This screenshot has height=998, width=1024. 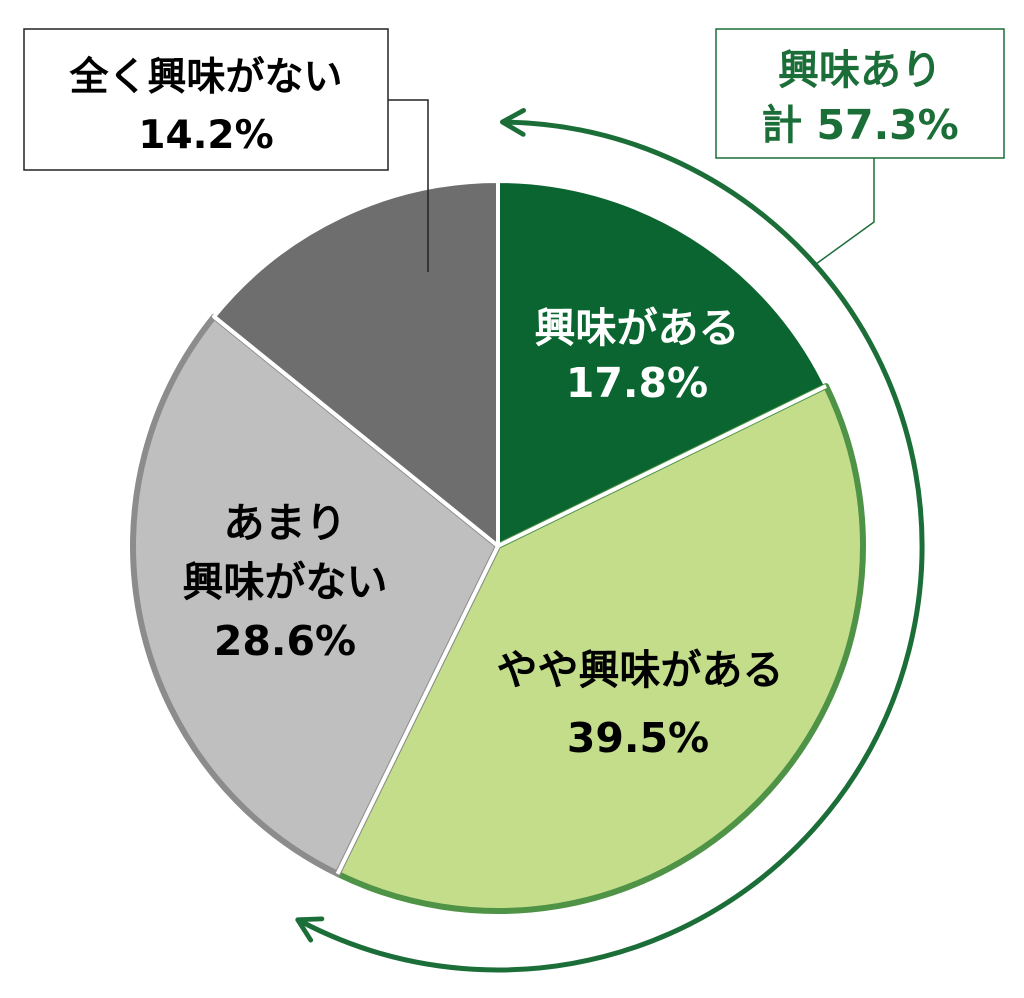 I want to click on group-annotation-box, so click(x=860, y=93).